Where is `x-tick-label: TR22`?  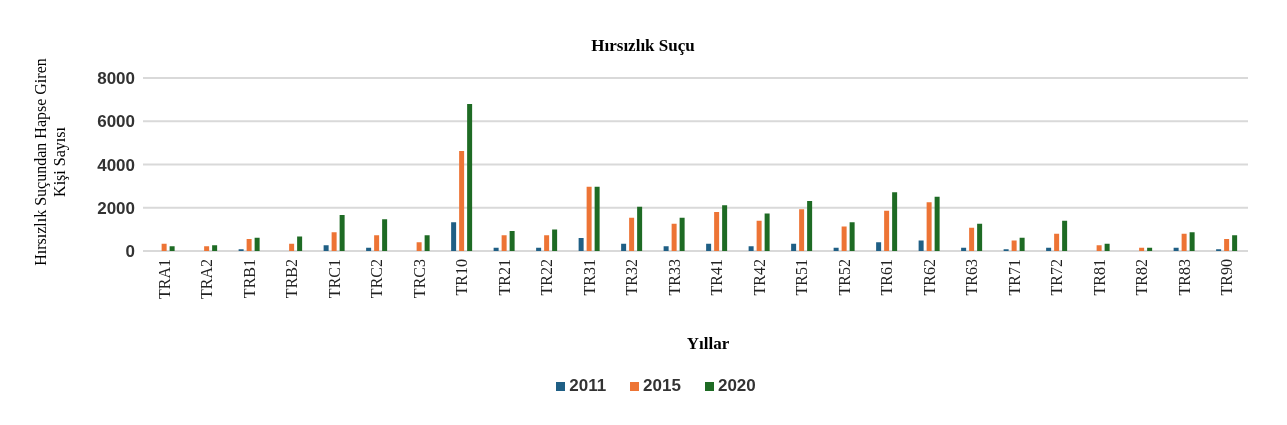
x-tick-label: TR22 is located at coordinates (547, 277).